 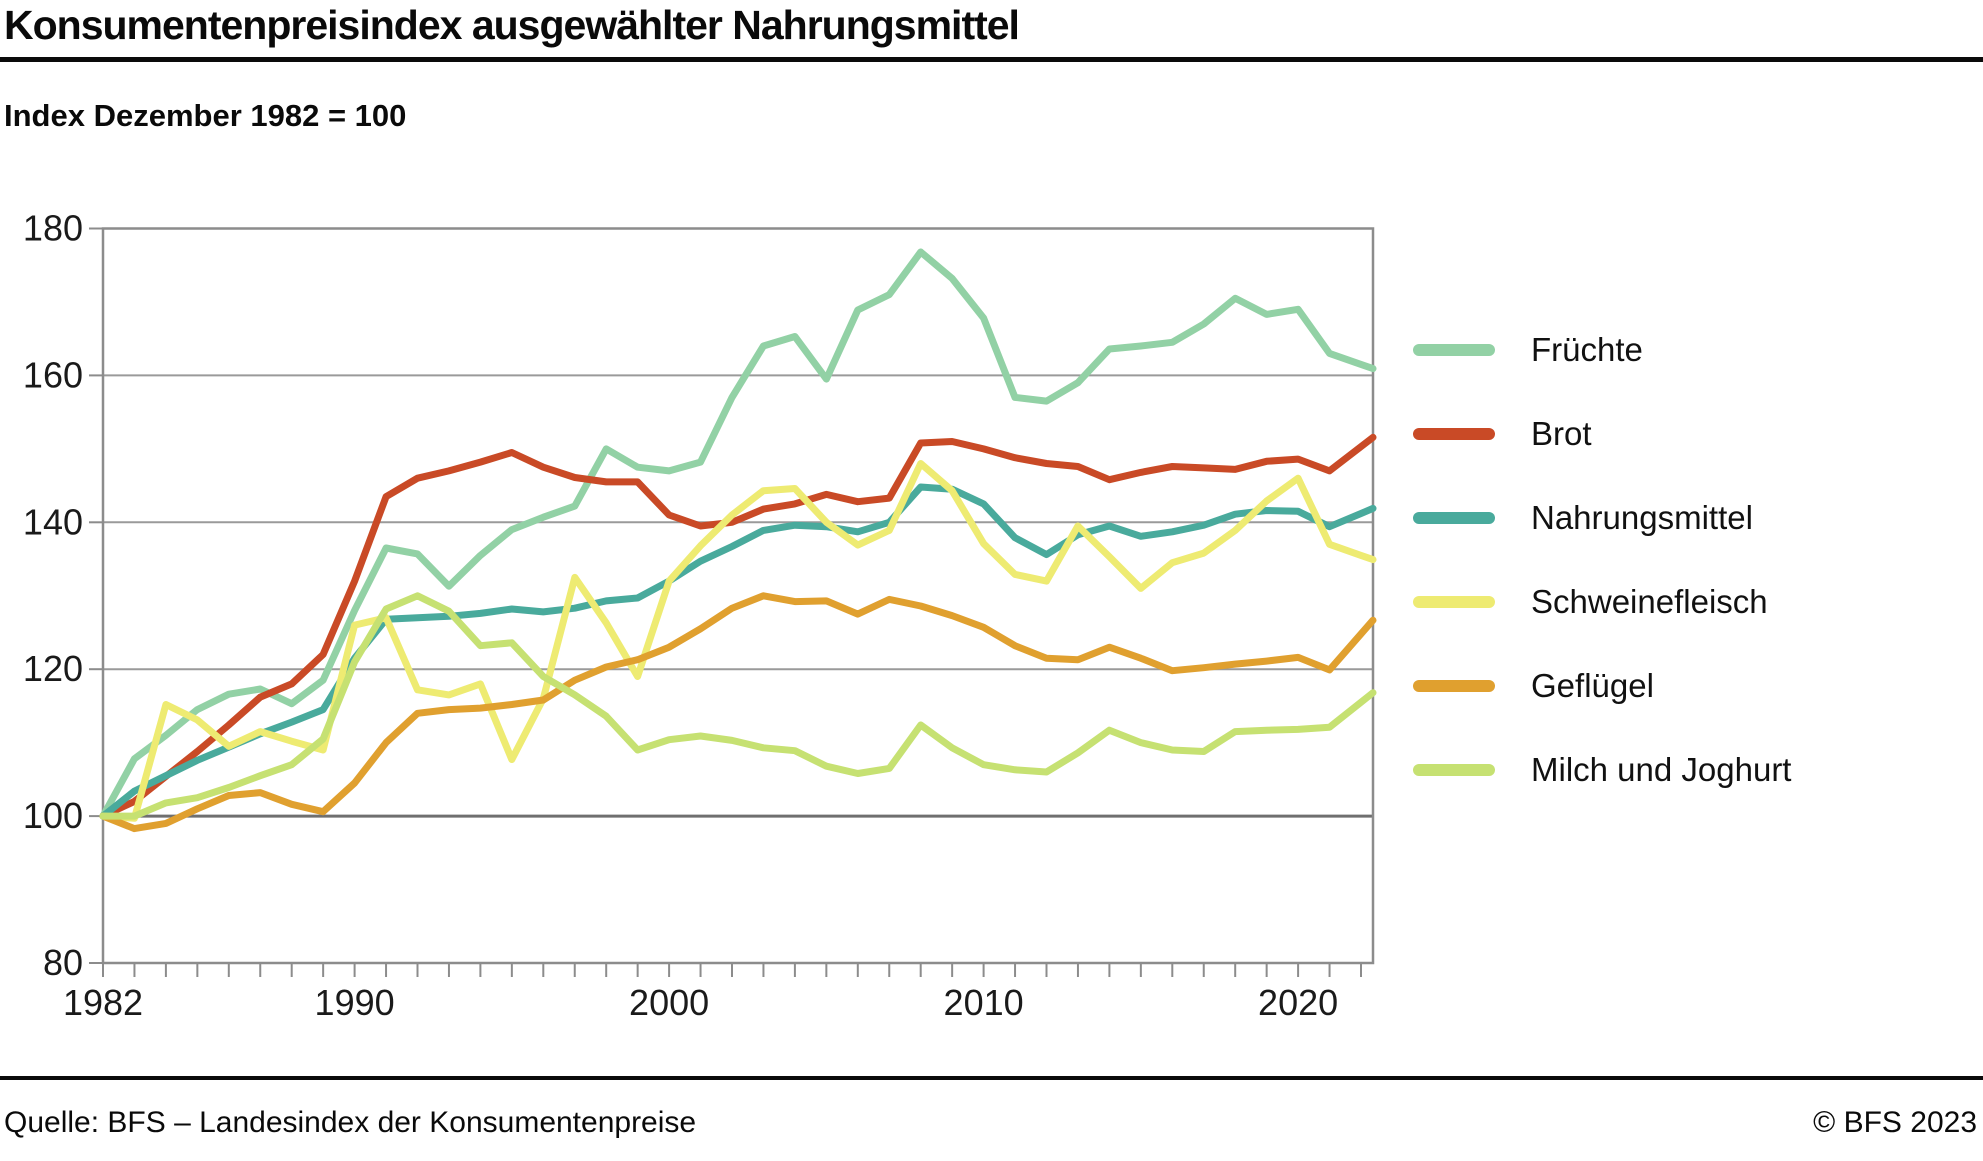 What do you see at coordinates (1895, 1122) in the screenshot?
I see `copyright-note: © BFS 2023` at bounding box center [1895, 1122].